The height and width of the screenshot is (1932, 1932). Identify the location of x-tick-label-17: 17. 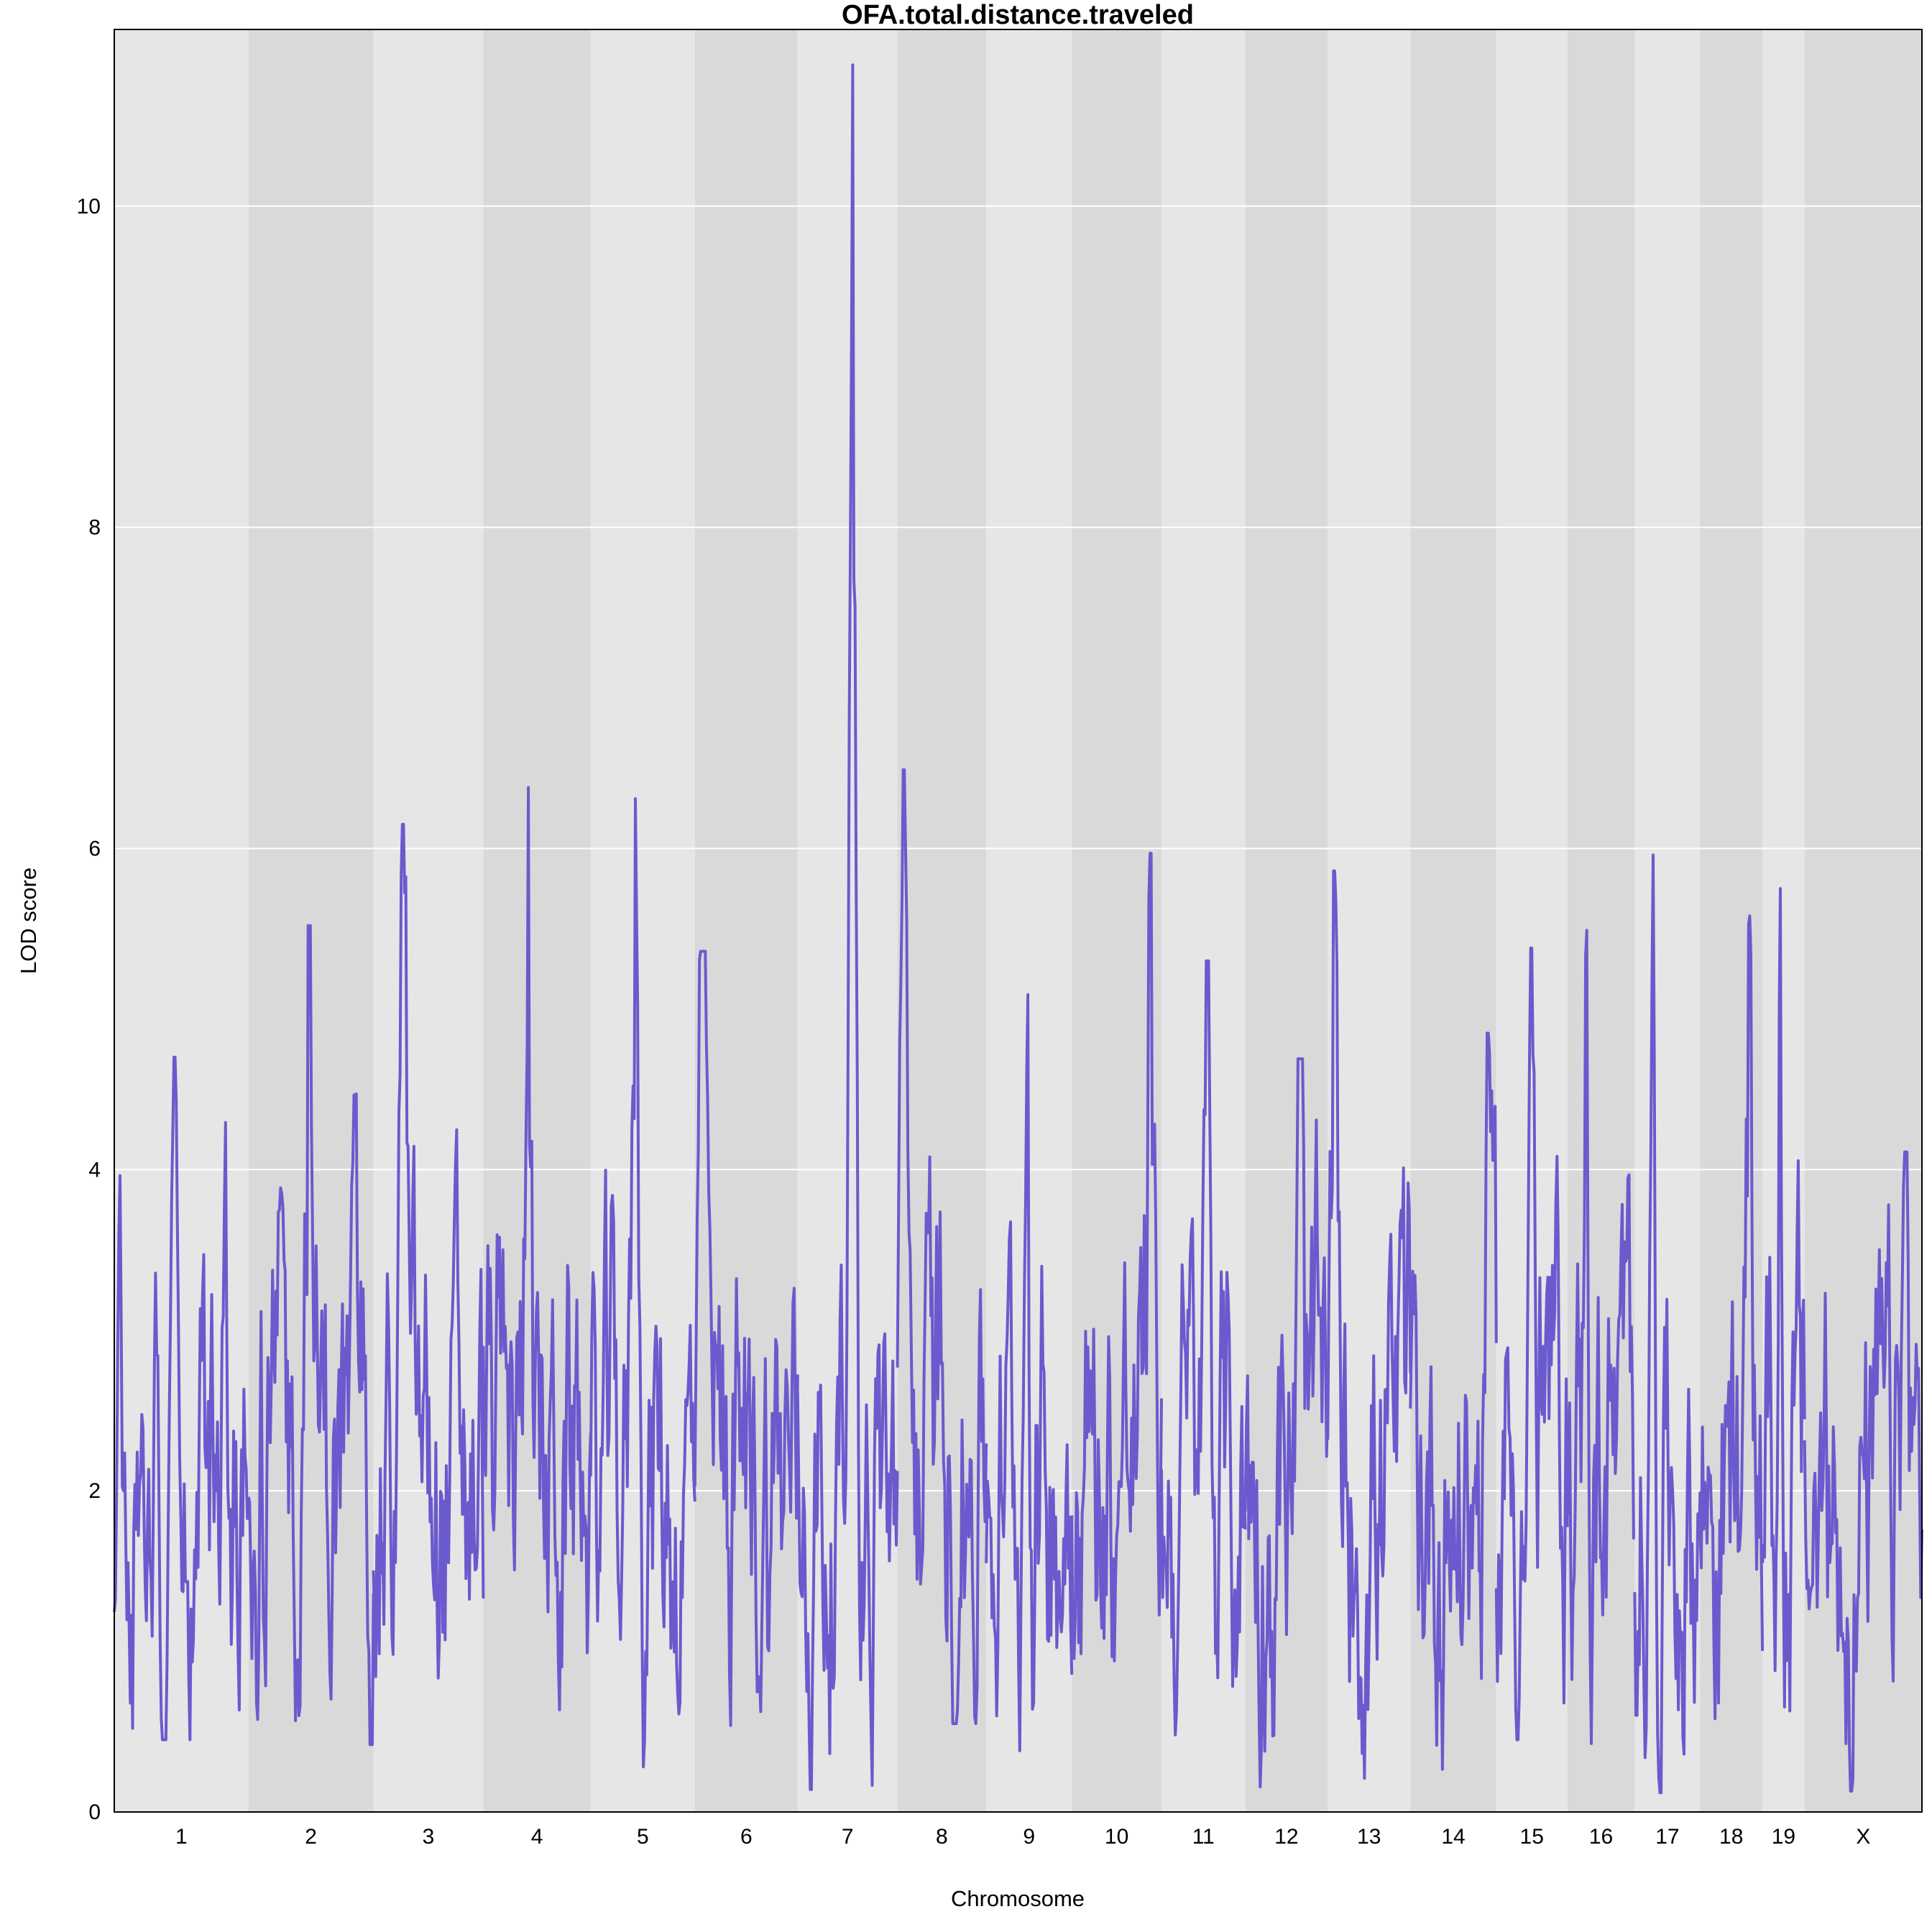
(1667, 1837).